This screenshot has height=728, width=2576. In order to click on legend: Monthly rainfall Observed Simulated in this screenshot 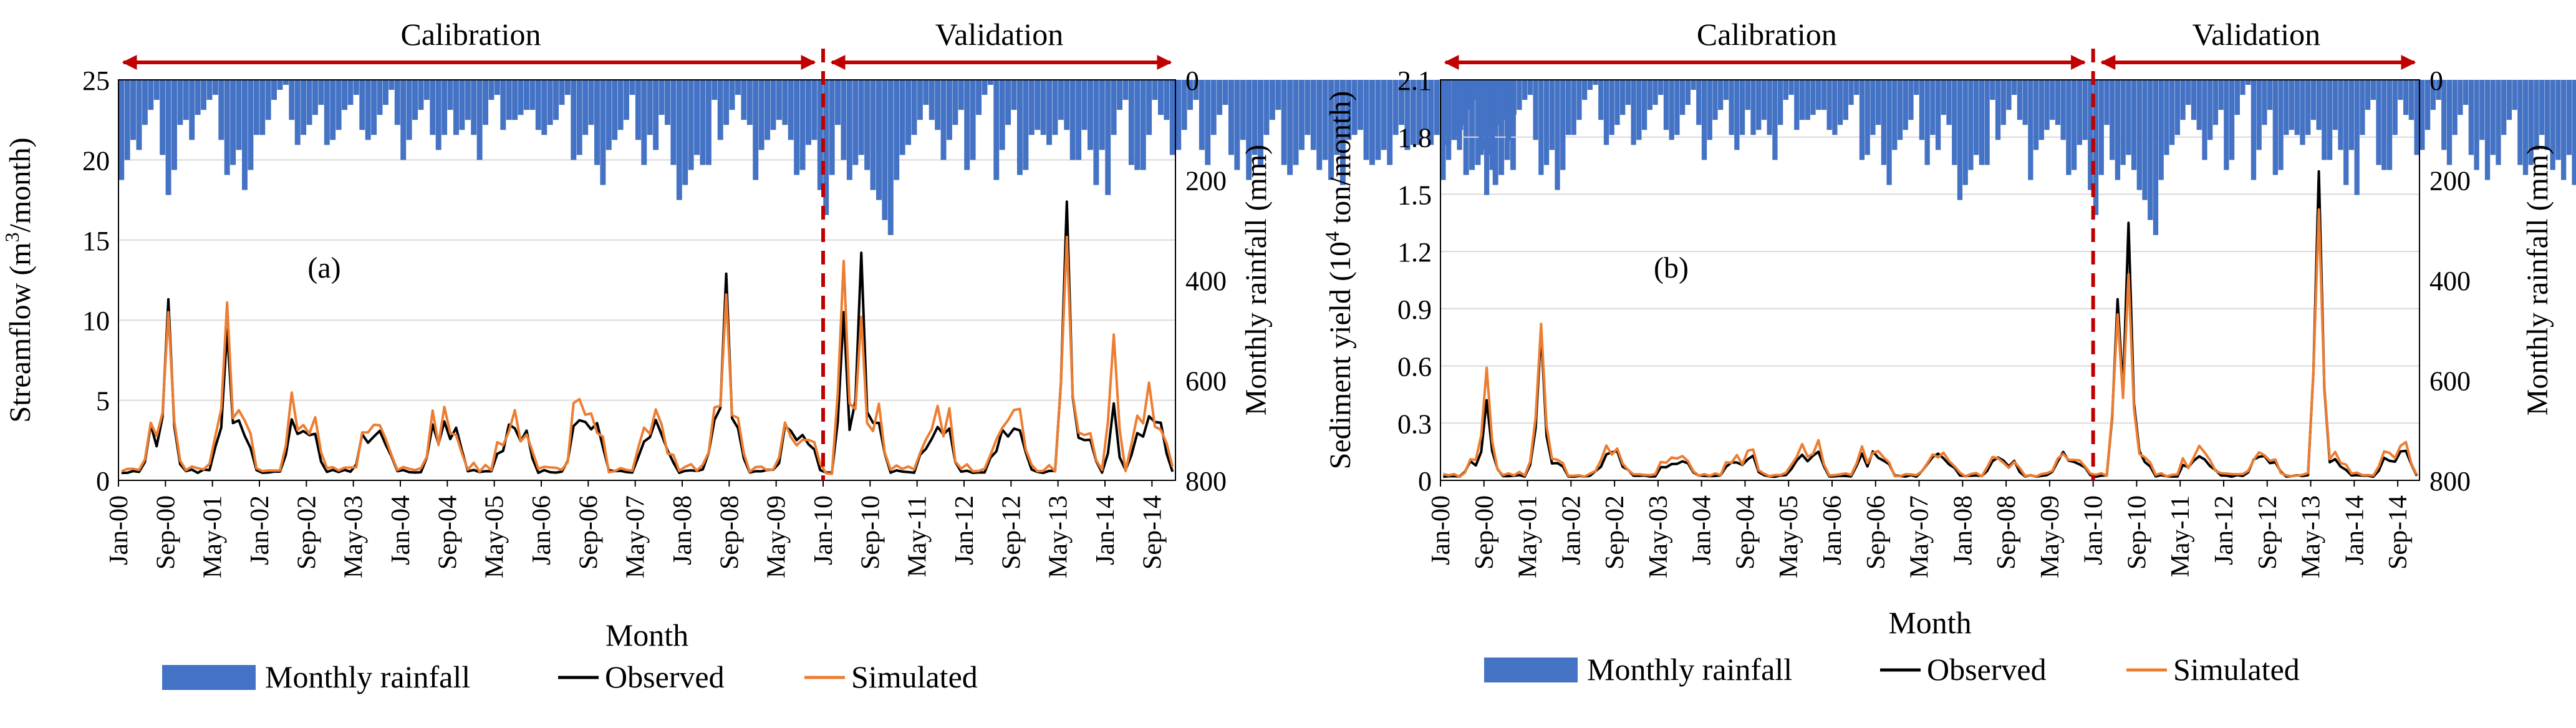, I will do `click(1892, 670)`.